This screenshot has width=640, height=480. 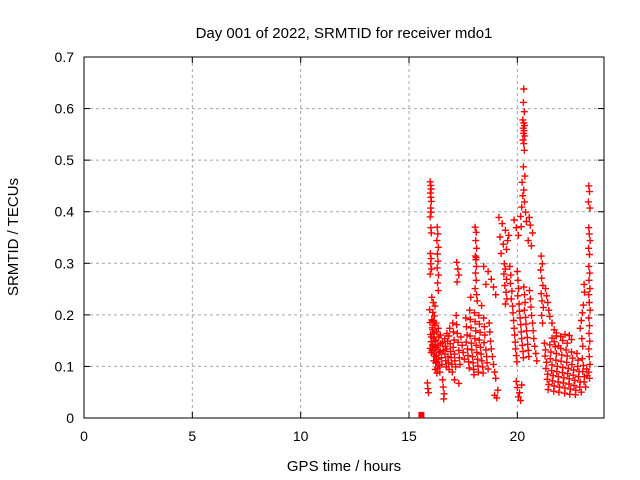 I want to click on y-tick-label: 0.7, so click(x=65, y=57).